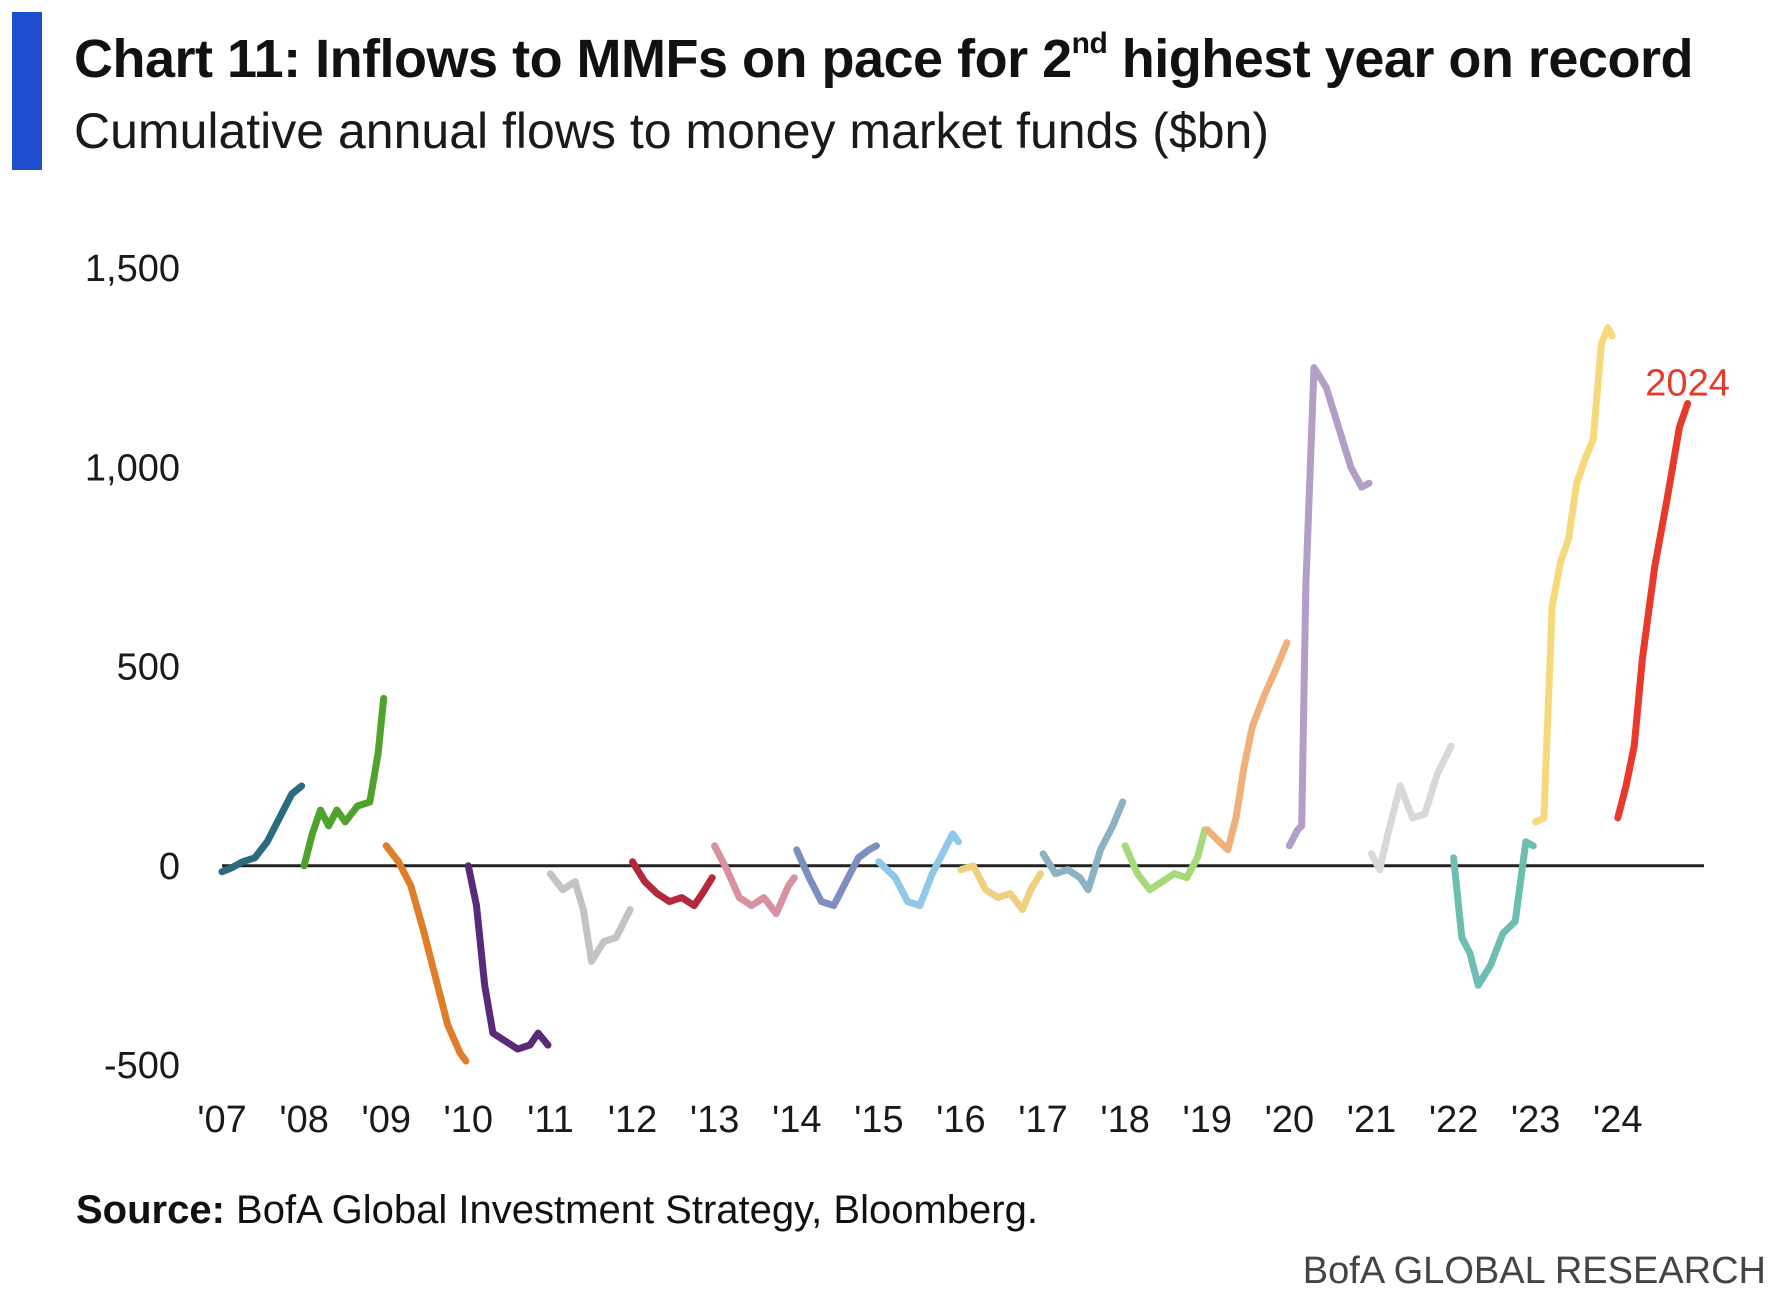 This screenshot has width=1776, height=1300. I want to click on x-tick-label: '24, so click(1618, 1120).